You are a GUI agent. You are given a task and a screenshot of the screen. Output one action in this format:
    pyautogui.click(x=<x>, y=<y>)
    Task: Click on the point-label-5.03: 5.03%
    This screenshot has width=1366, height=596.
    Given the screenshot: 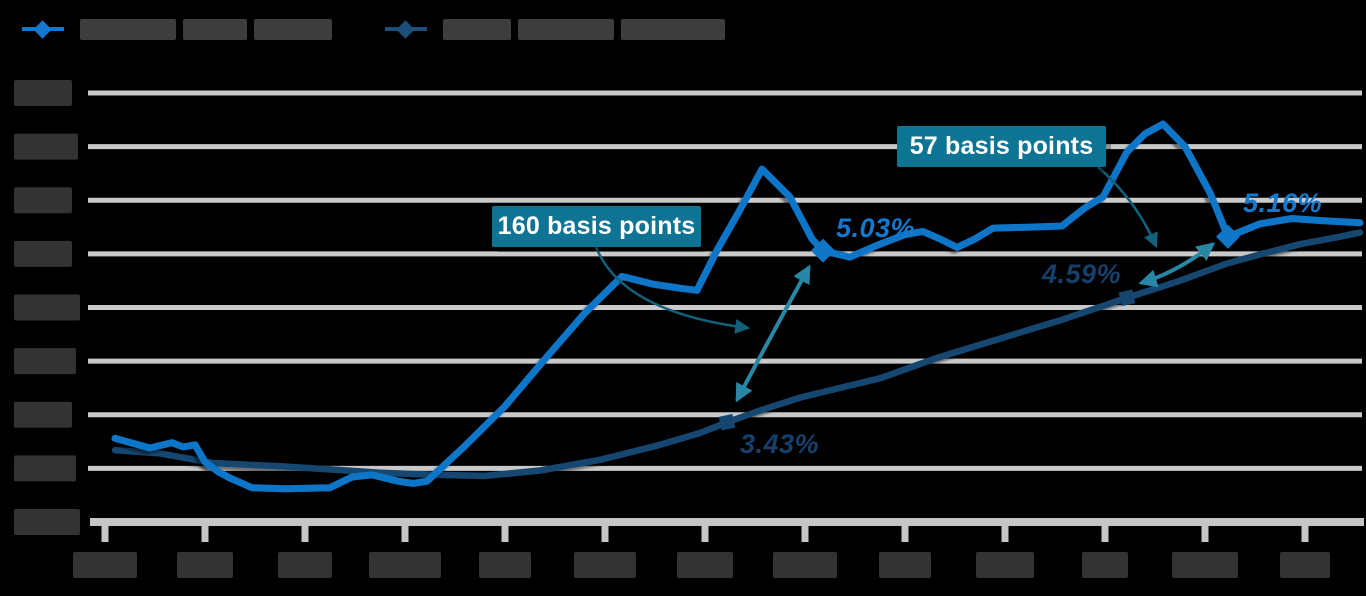 What is the action you would take?
    pyautogui.click(x=876, y=228)
    